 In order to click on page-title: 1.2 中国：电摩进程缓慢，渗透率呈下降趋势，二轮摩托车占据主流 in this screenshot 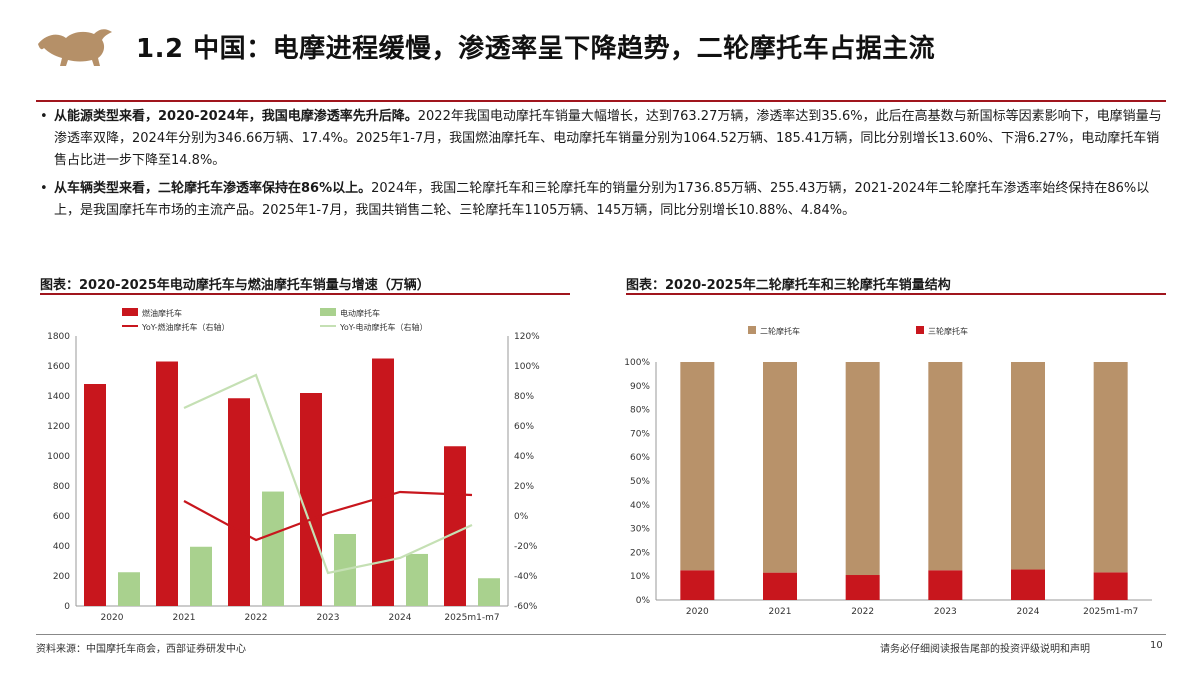, I will do `click(536, 49)`.